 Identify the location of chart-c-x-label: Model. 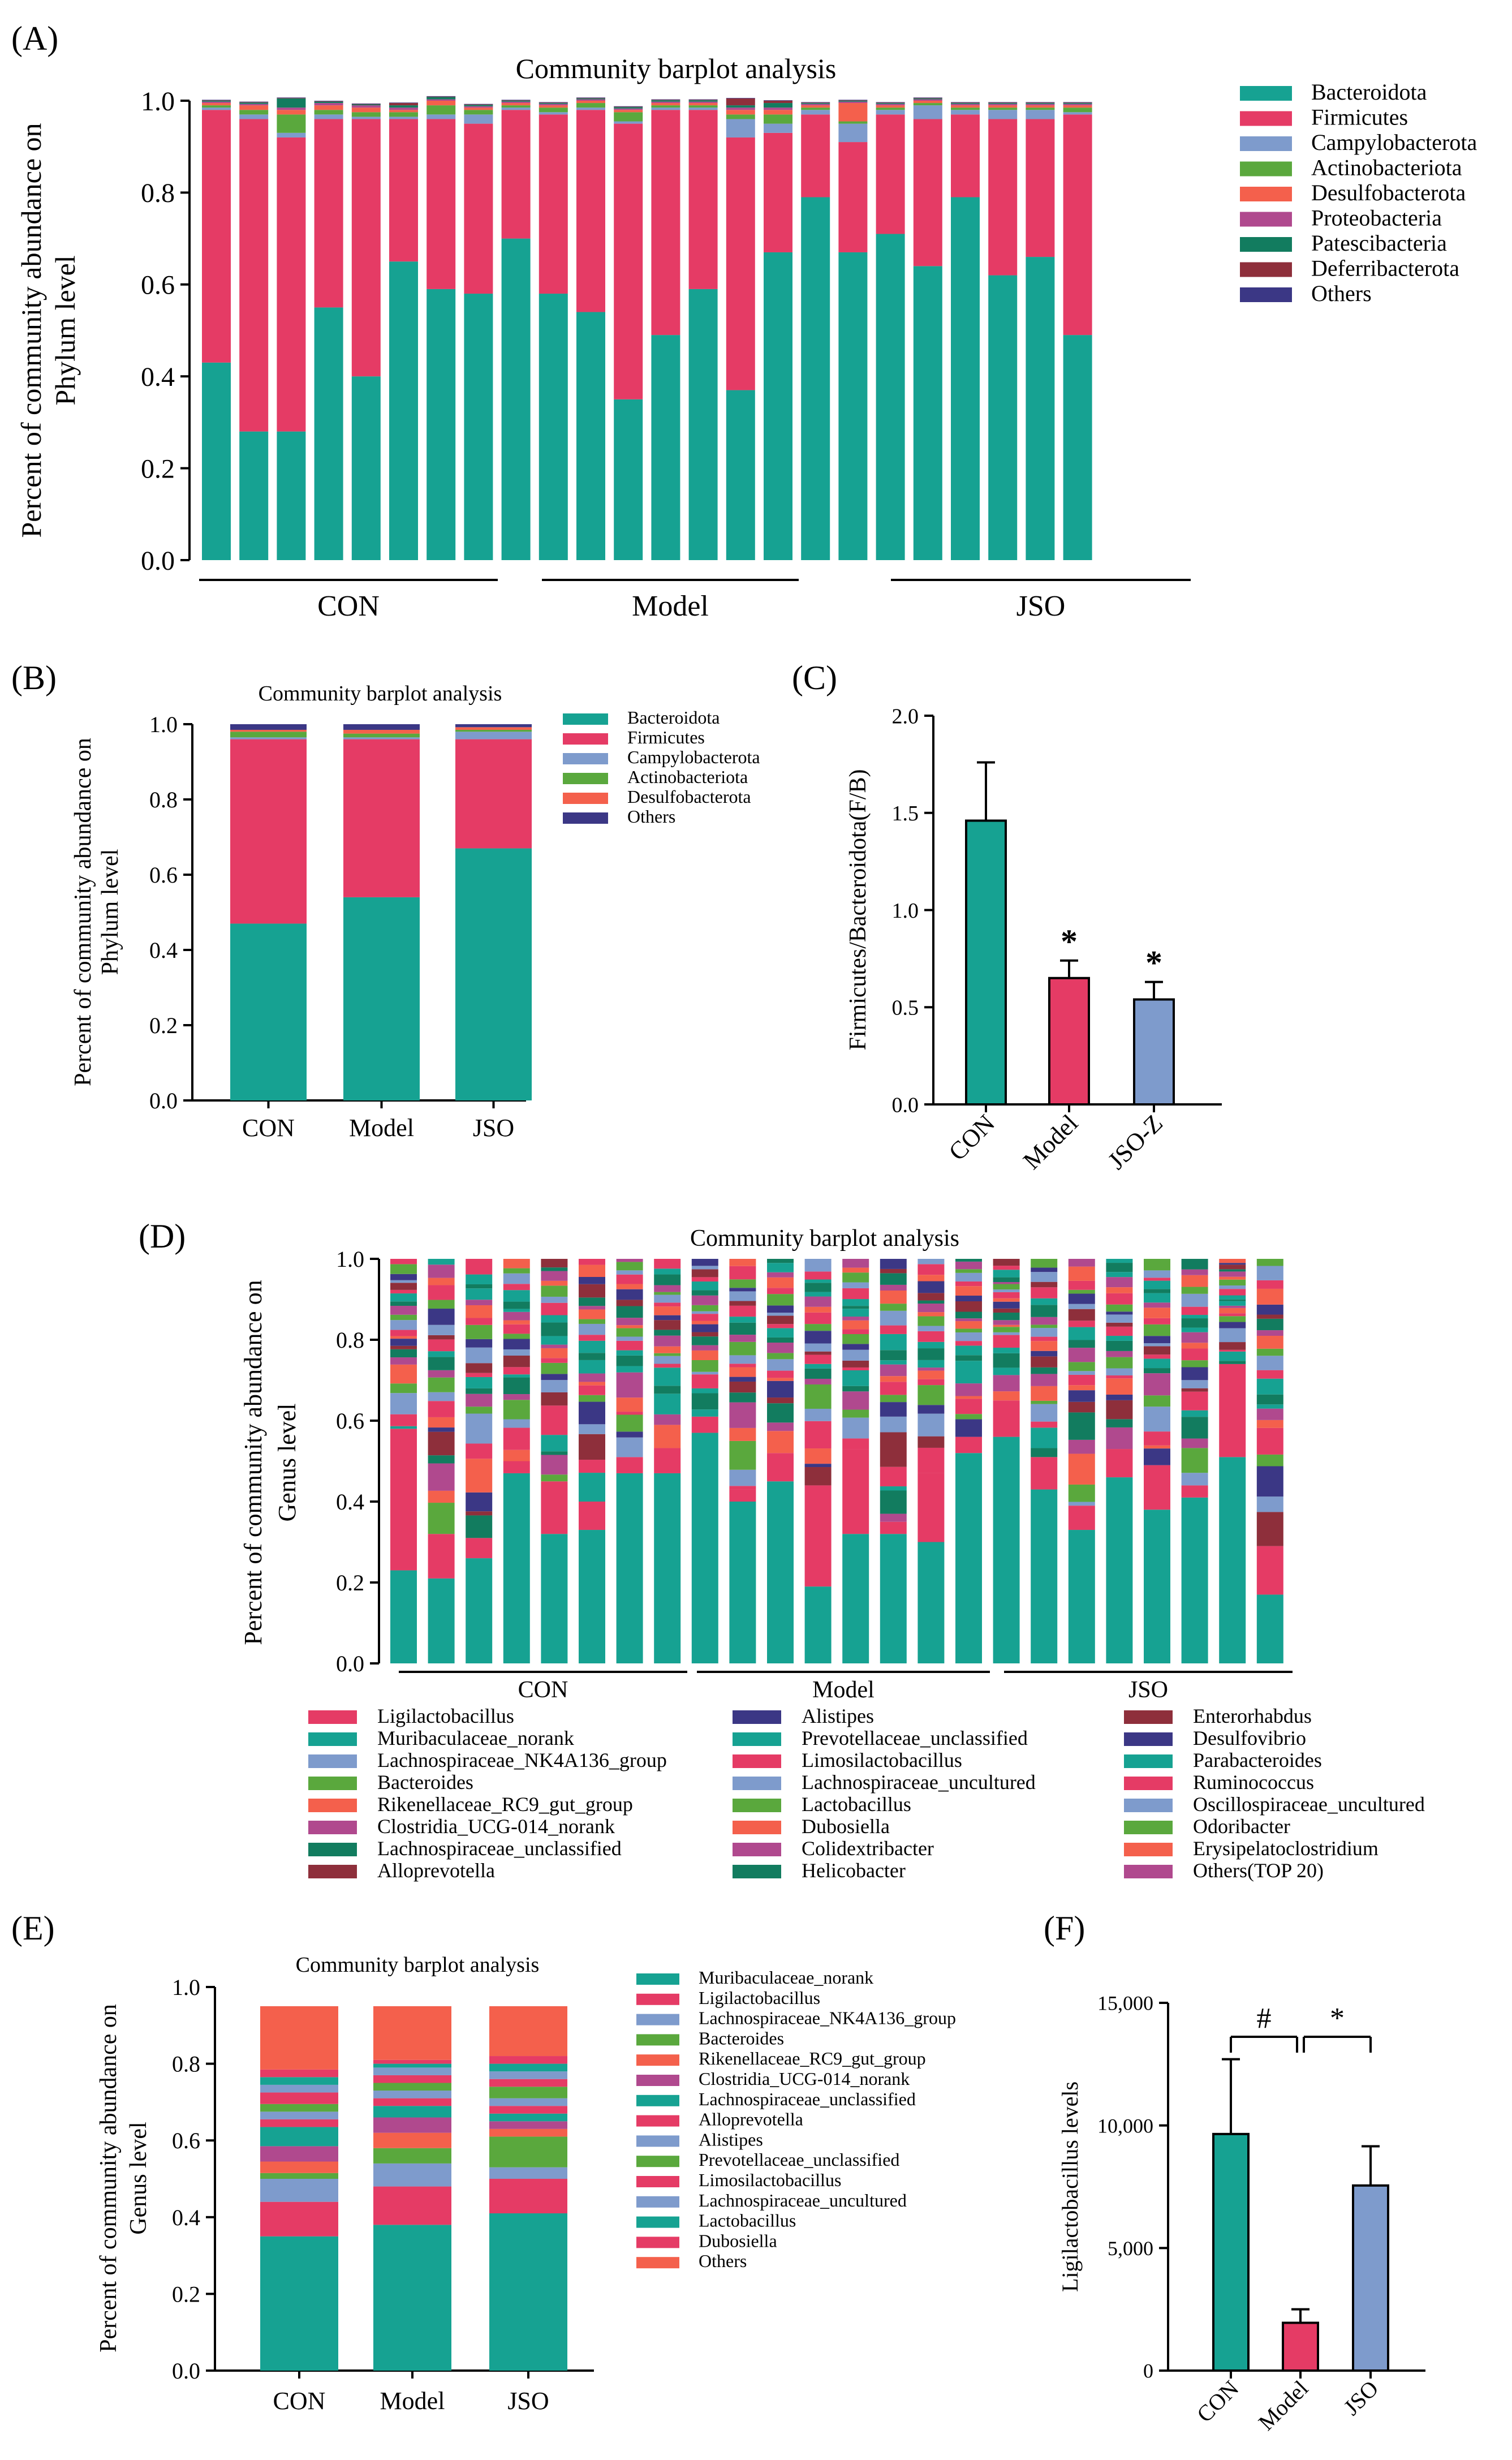
(1050, 1142).